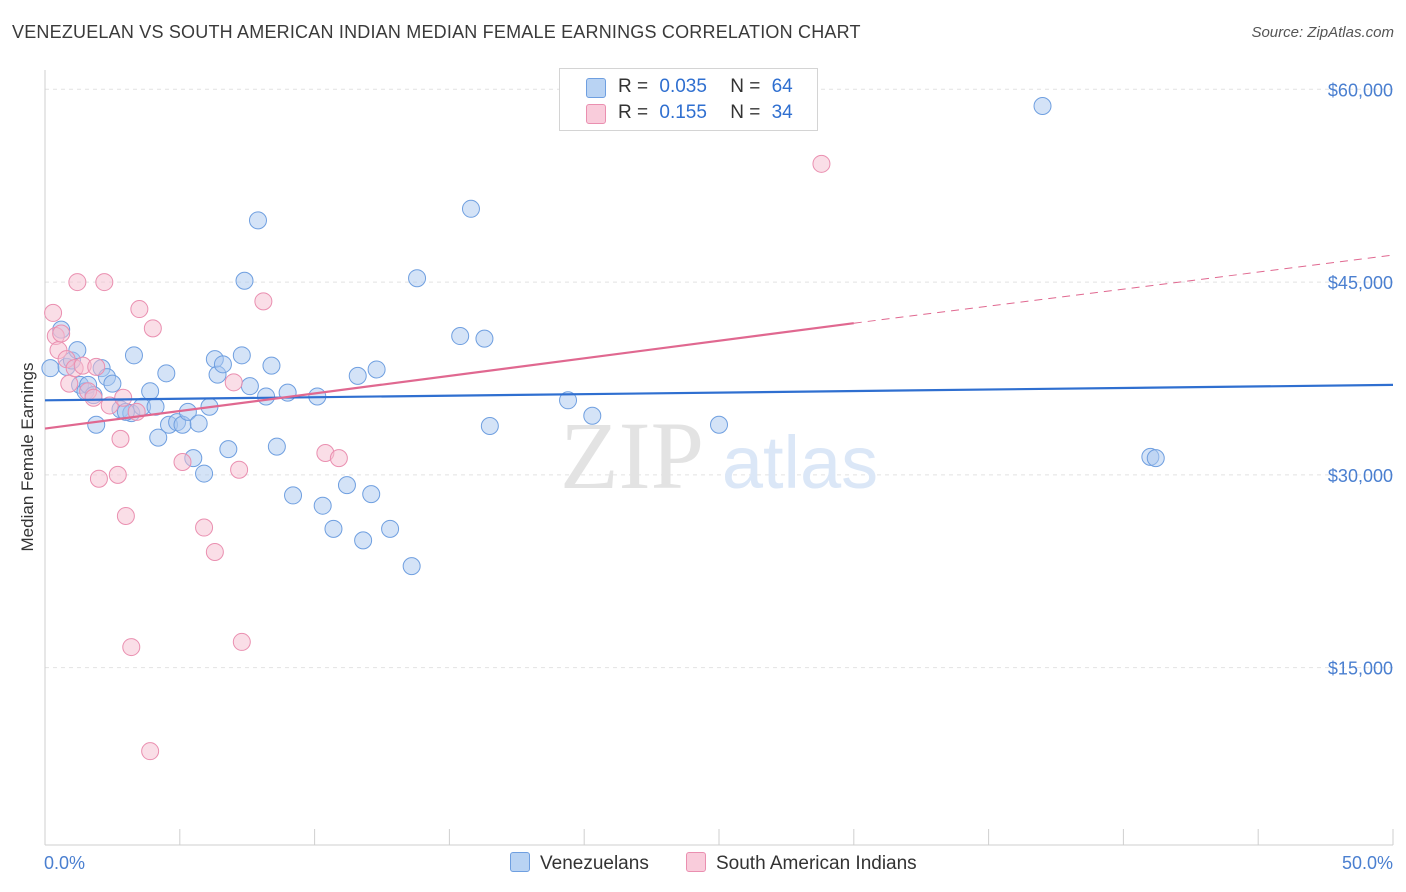 The width and height of the screenshot is (1406, 892). Describe the element at coordinates (1123, 289) in the screenshot. I see `south-american-indian-trend-extension` at that location.